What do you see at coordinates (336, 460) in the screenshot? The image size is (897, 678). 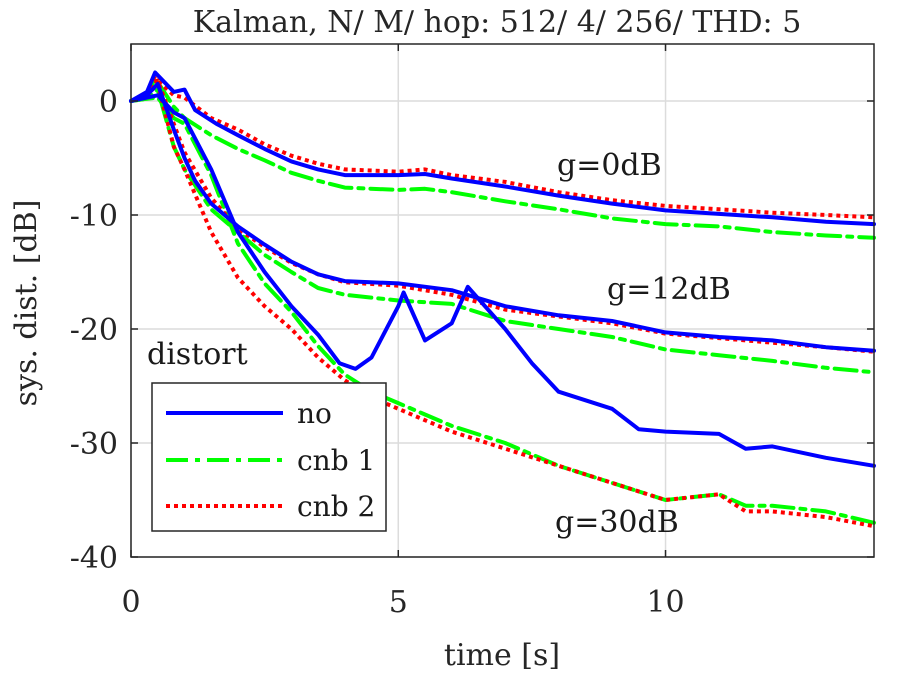 I see `legend-label-cnb1: cnb 1` at bounding box center [336, 460].